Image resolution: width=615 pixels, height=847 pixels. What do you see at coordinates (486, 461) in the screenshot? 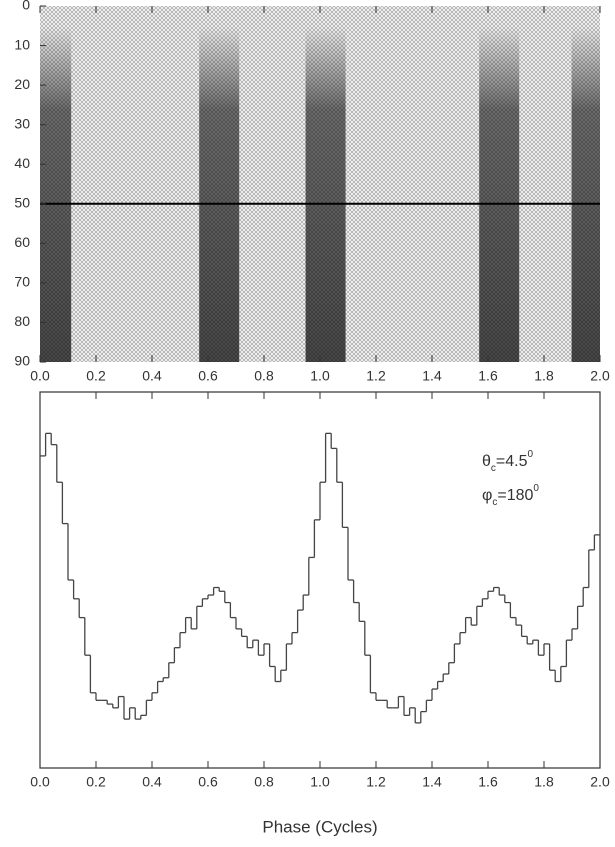
I see `symbol: θ` at bounding box center [486, 461].